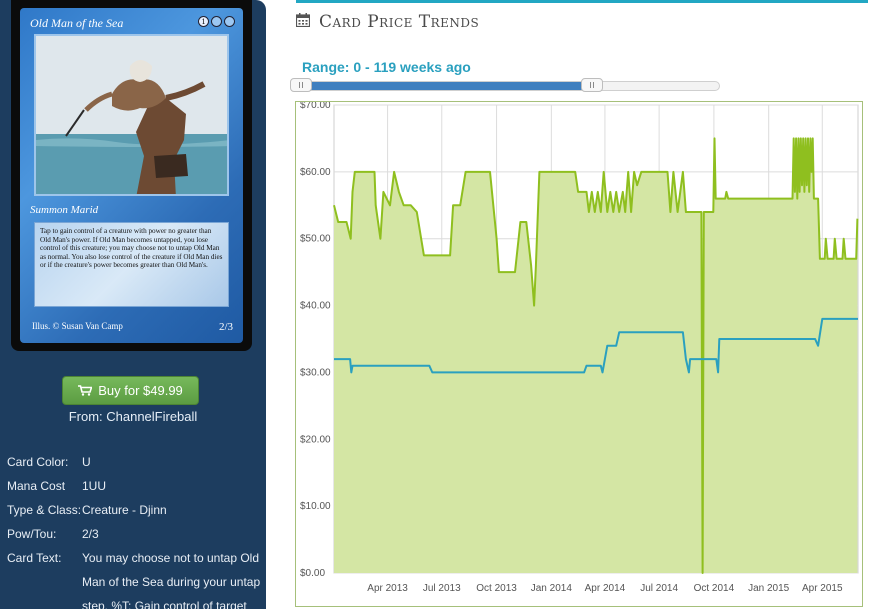 Image resolution: width=871 pixels, height=609 pixels. I want to click on attribute-value: U, so click(86, 462).